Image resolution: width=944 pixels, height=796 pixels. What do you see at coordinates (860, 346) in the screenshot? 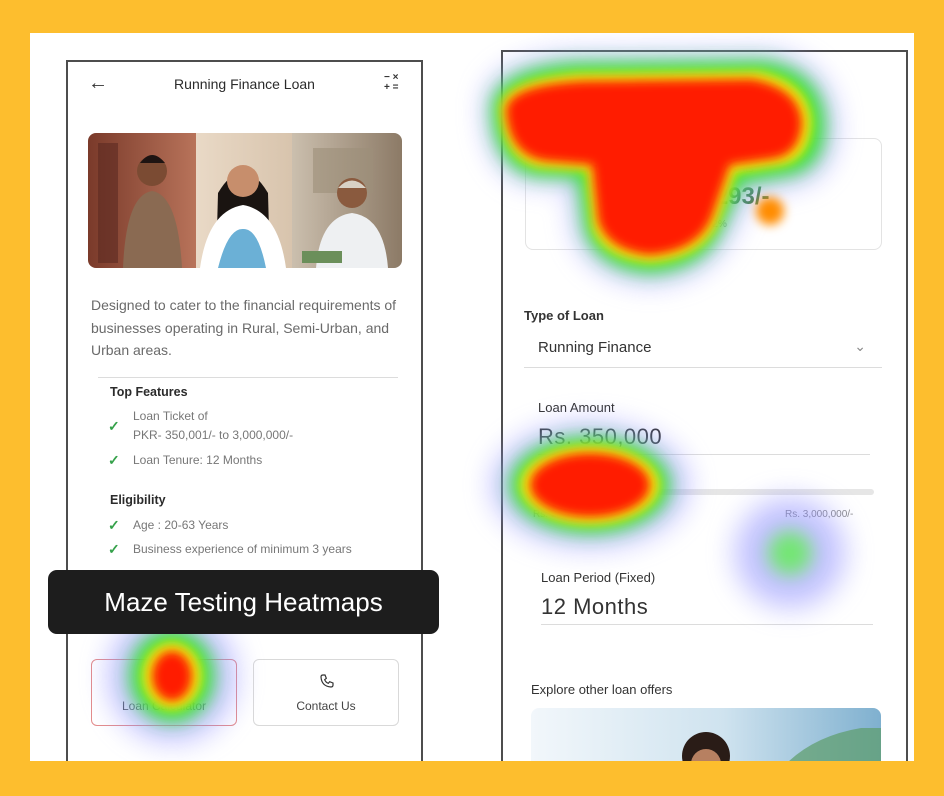
I see `chevron-down-icon: ⌄` at bounding box center [860, 346].